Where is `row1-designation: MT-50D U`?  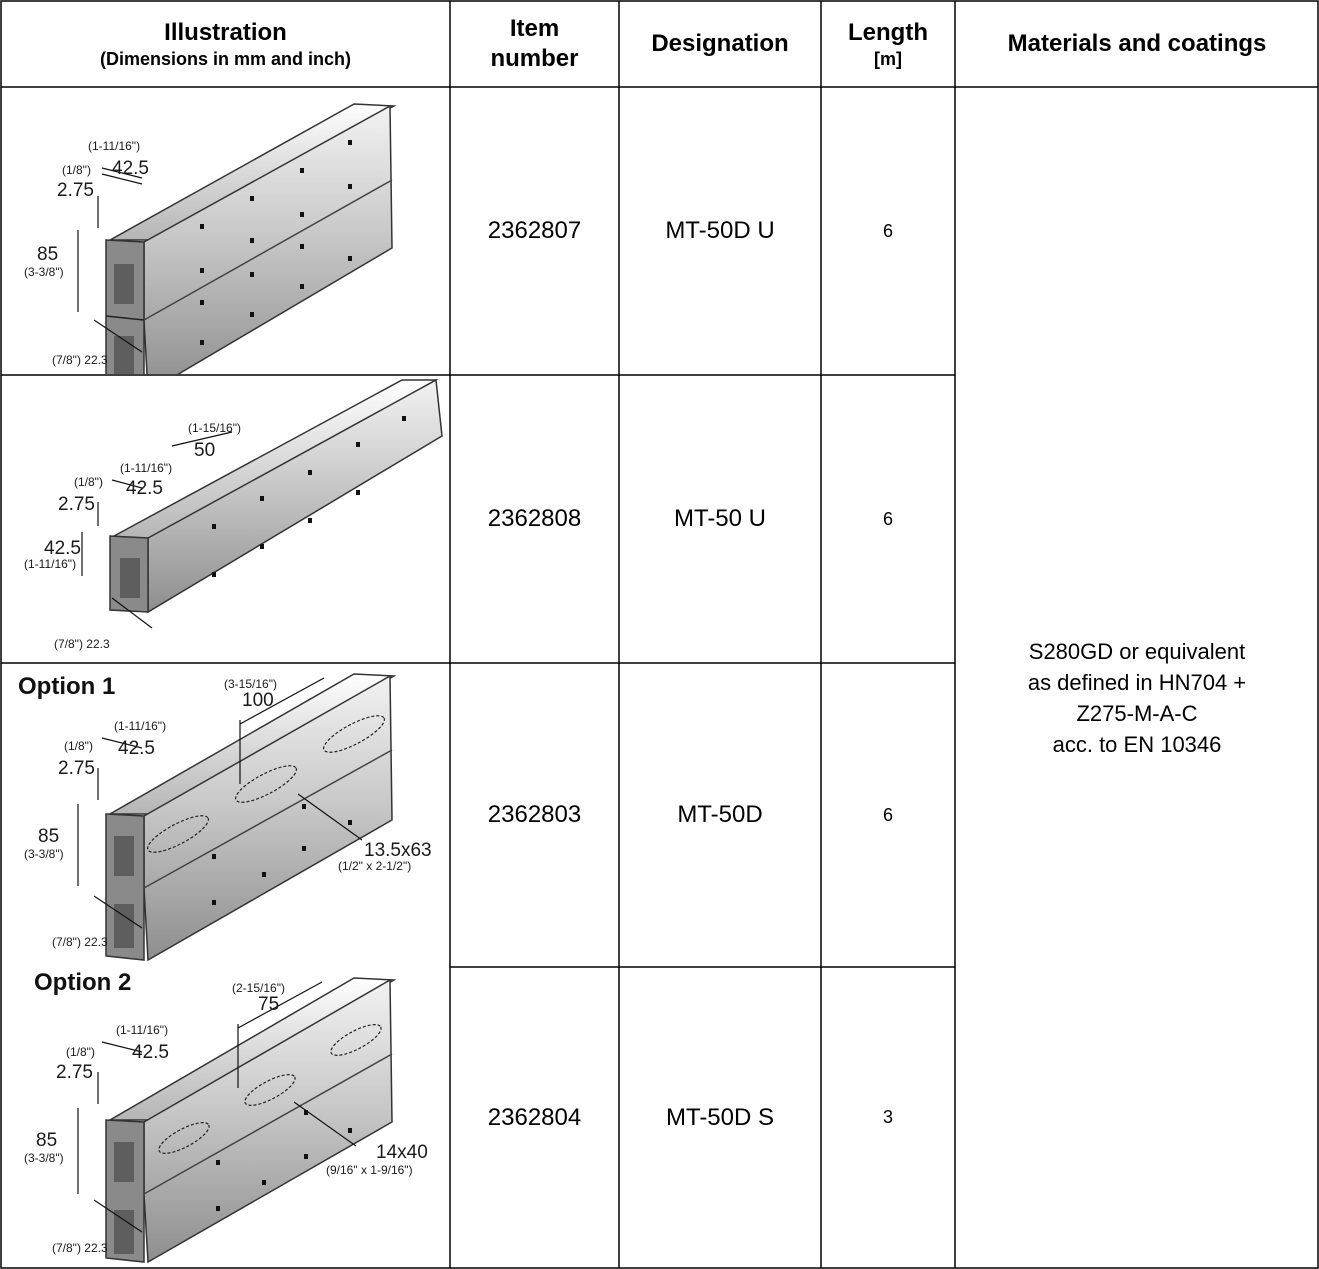
row1-designation: MT-50D U is located at coordinates (720, 230).